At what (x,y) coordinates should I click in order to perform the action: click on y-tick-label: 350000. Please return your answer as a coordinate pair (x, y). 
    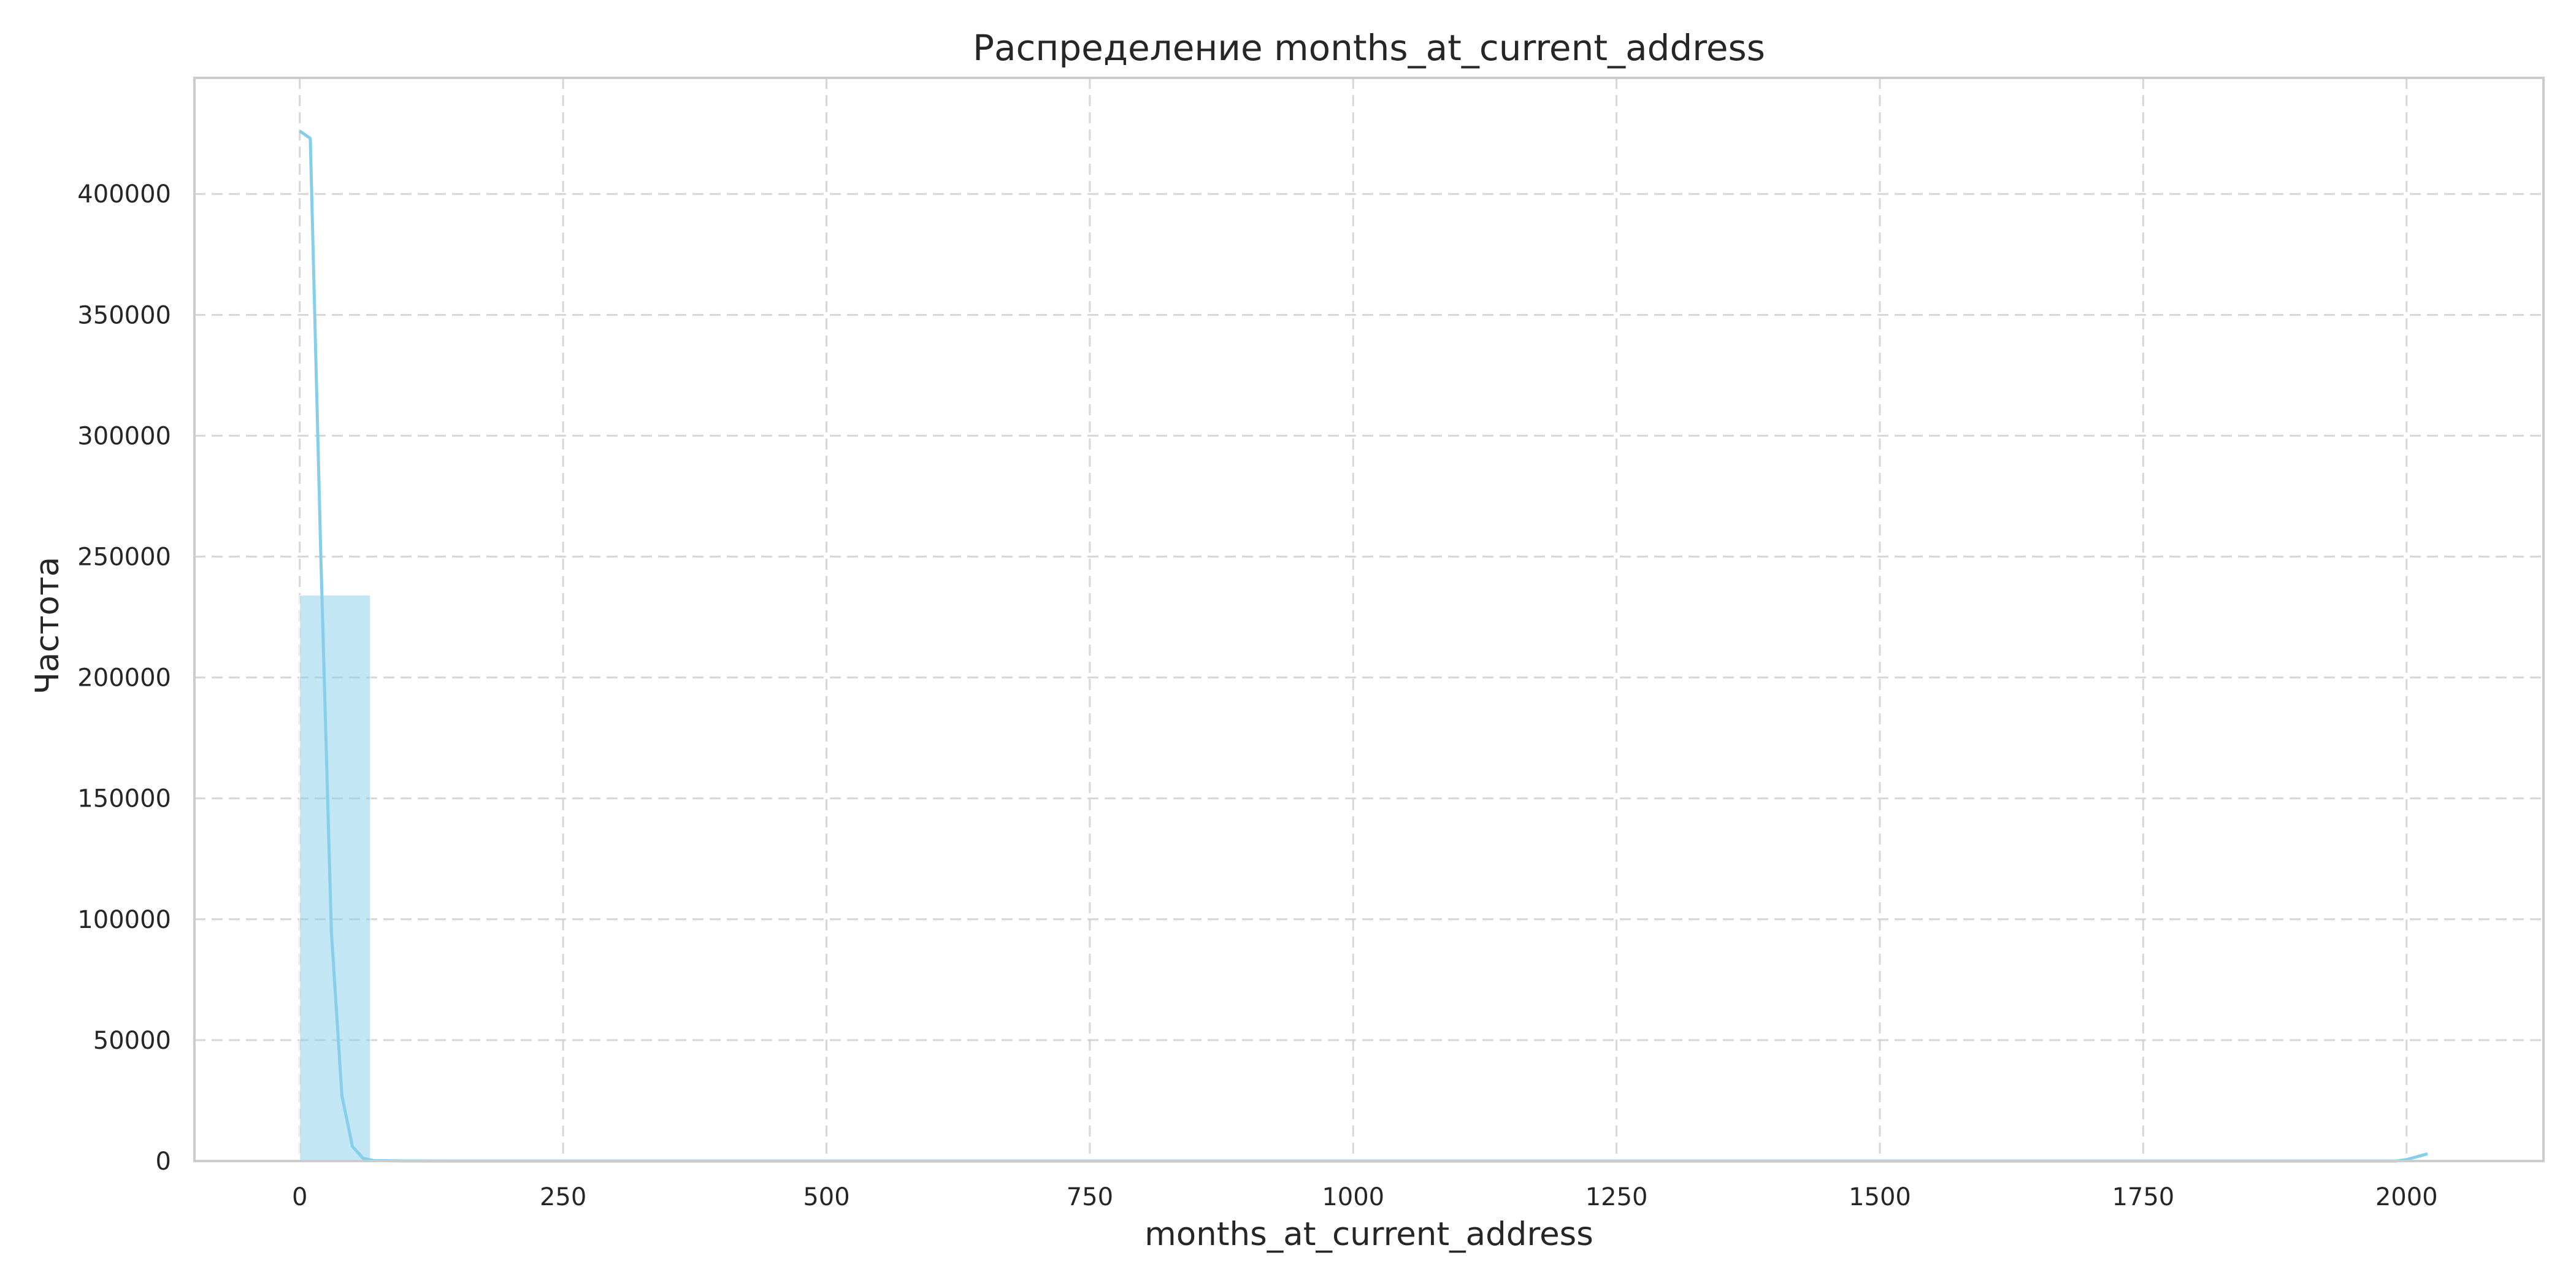
    Looking at the image, I should click on (124, 315).